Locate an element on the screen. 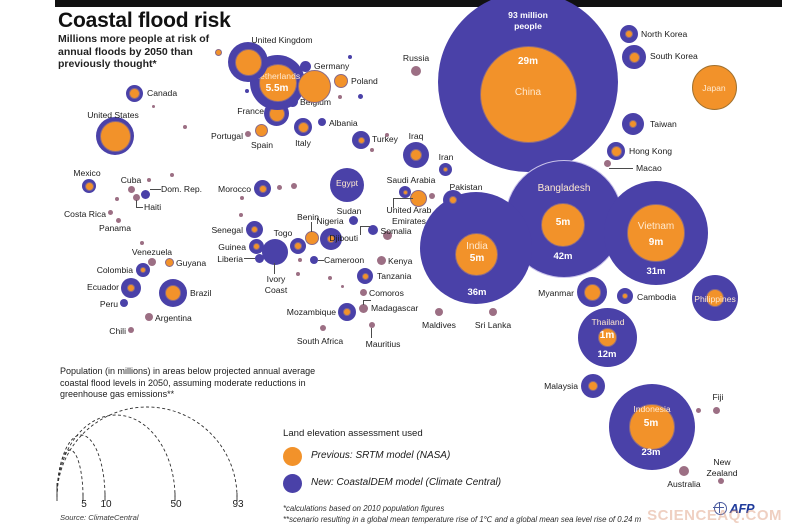  bubble-new-zealand is located at coordinates (721, 481).